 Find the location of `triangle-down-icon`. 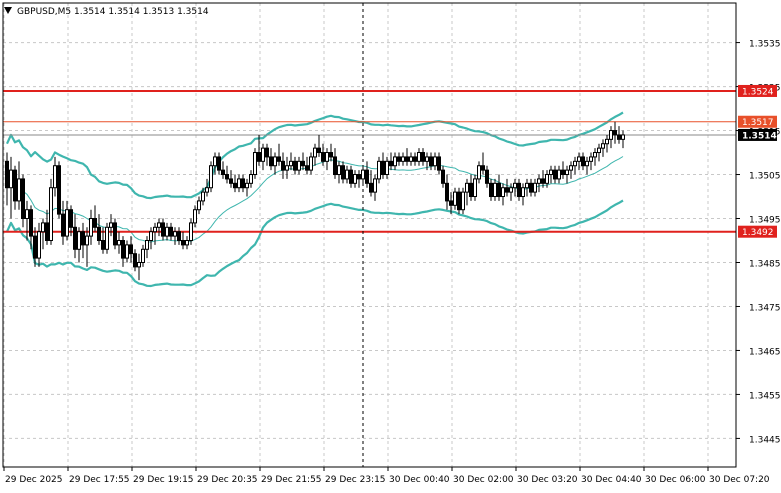

triangle-down-icon is located at coordinates (8, 10).